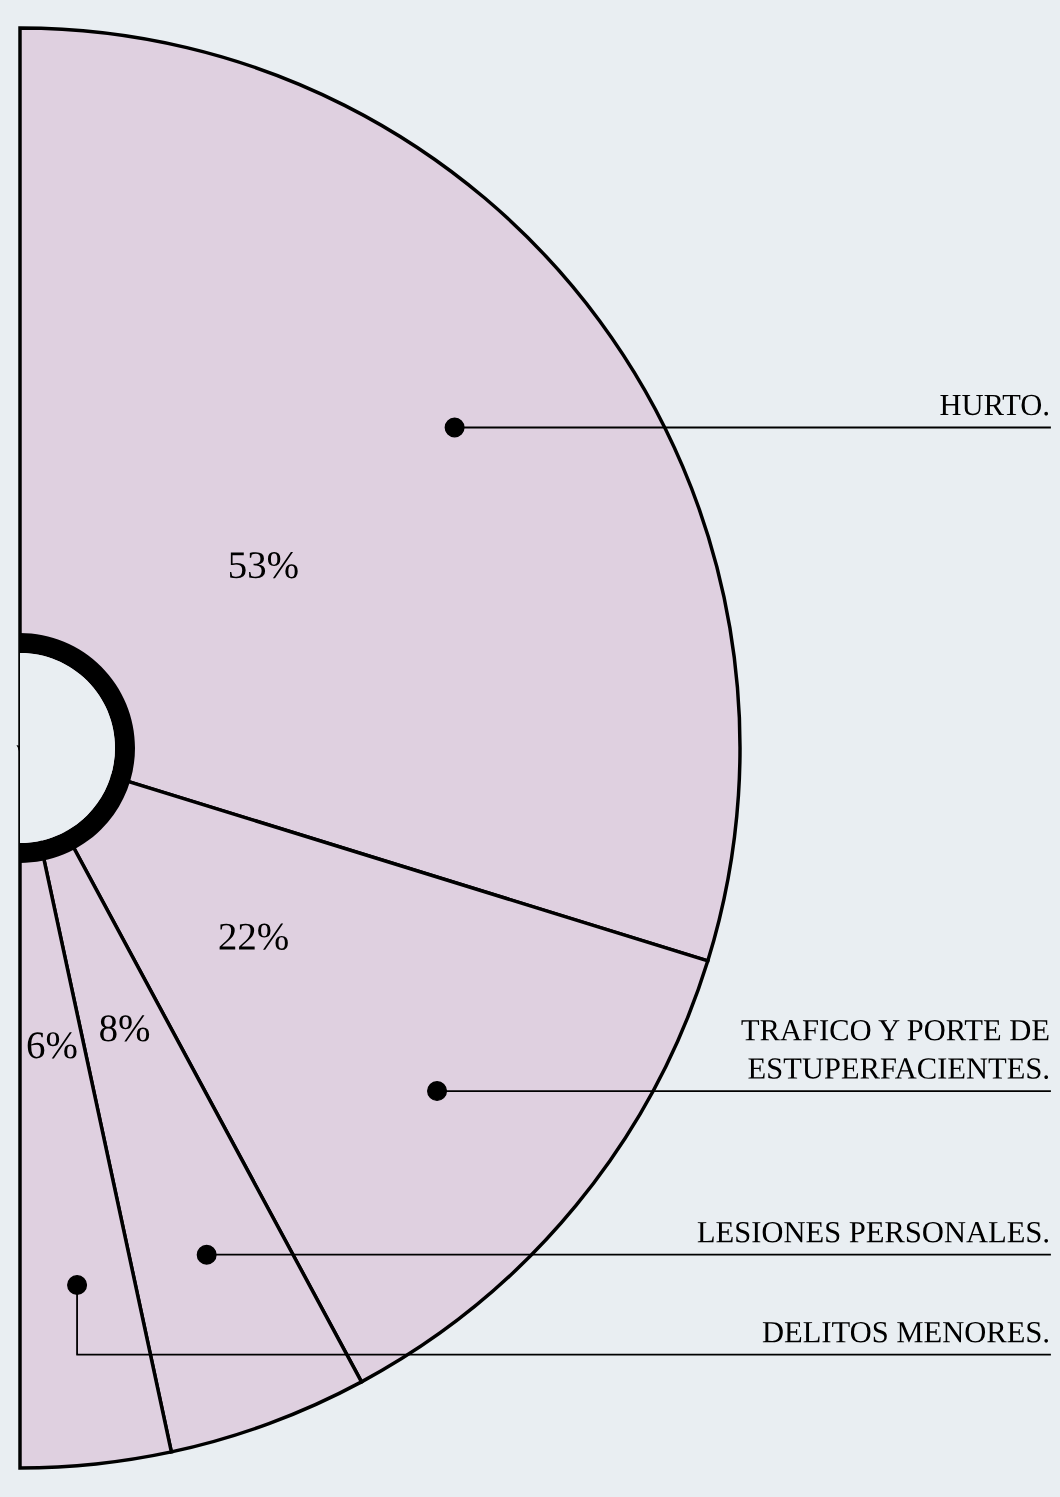 Image resolution: width=1060 pixels, height=1497 pixels. Describe the element at coordinates (264, 565) in the screenshot. I see `data-label: 53%` at that location.